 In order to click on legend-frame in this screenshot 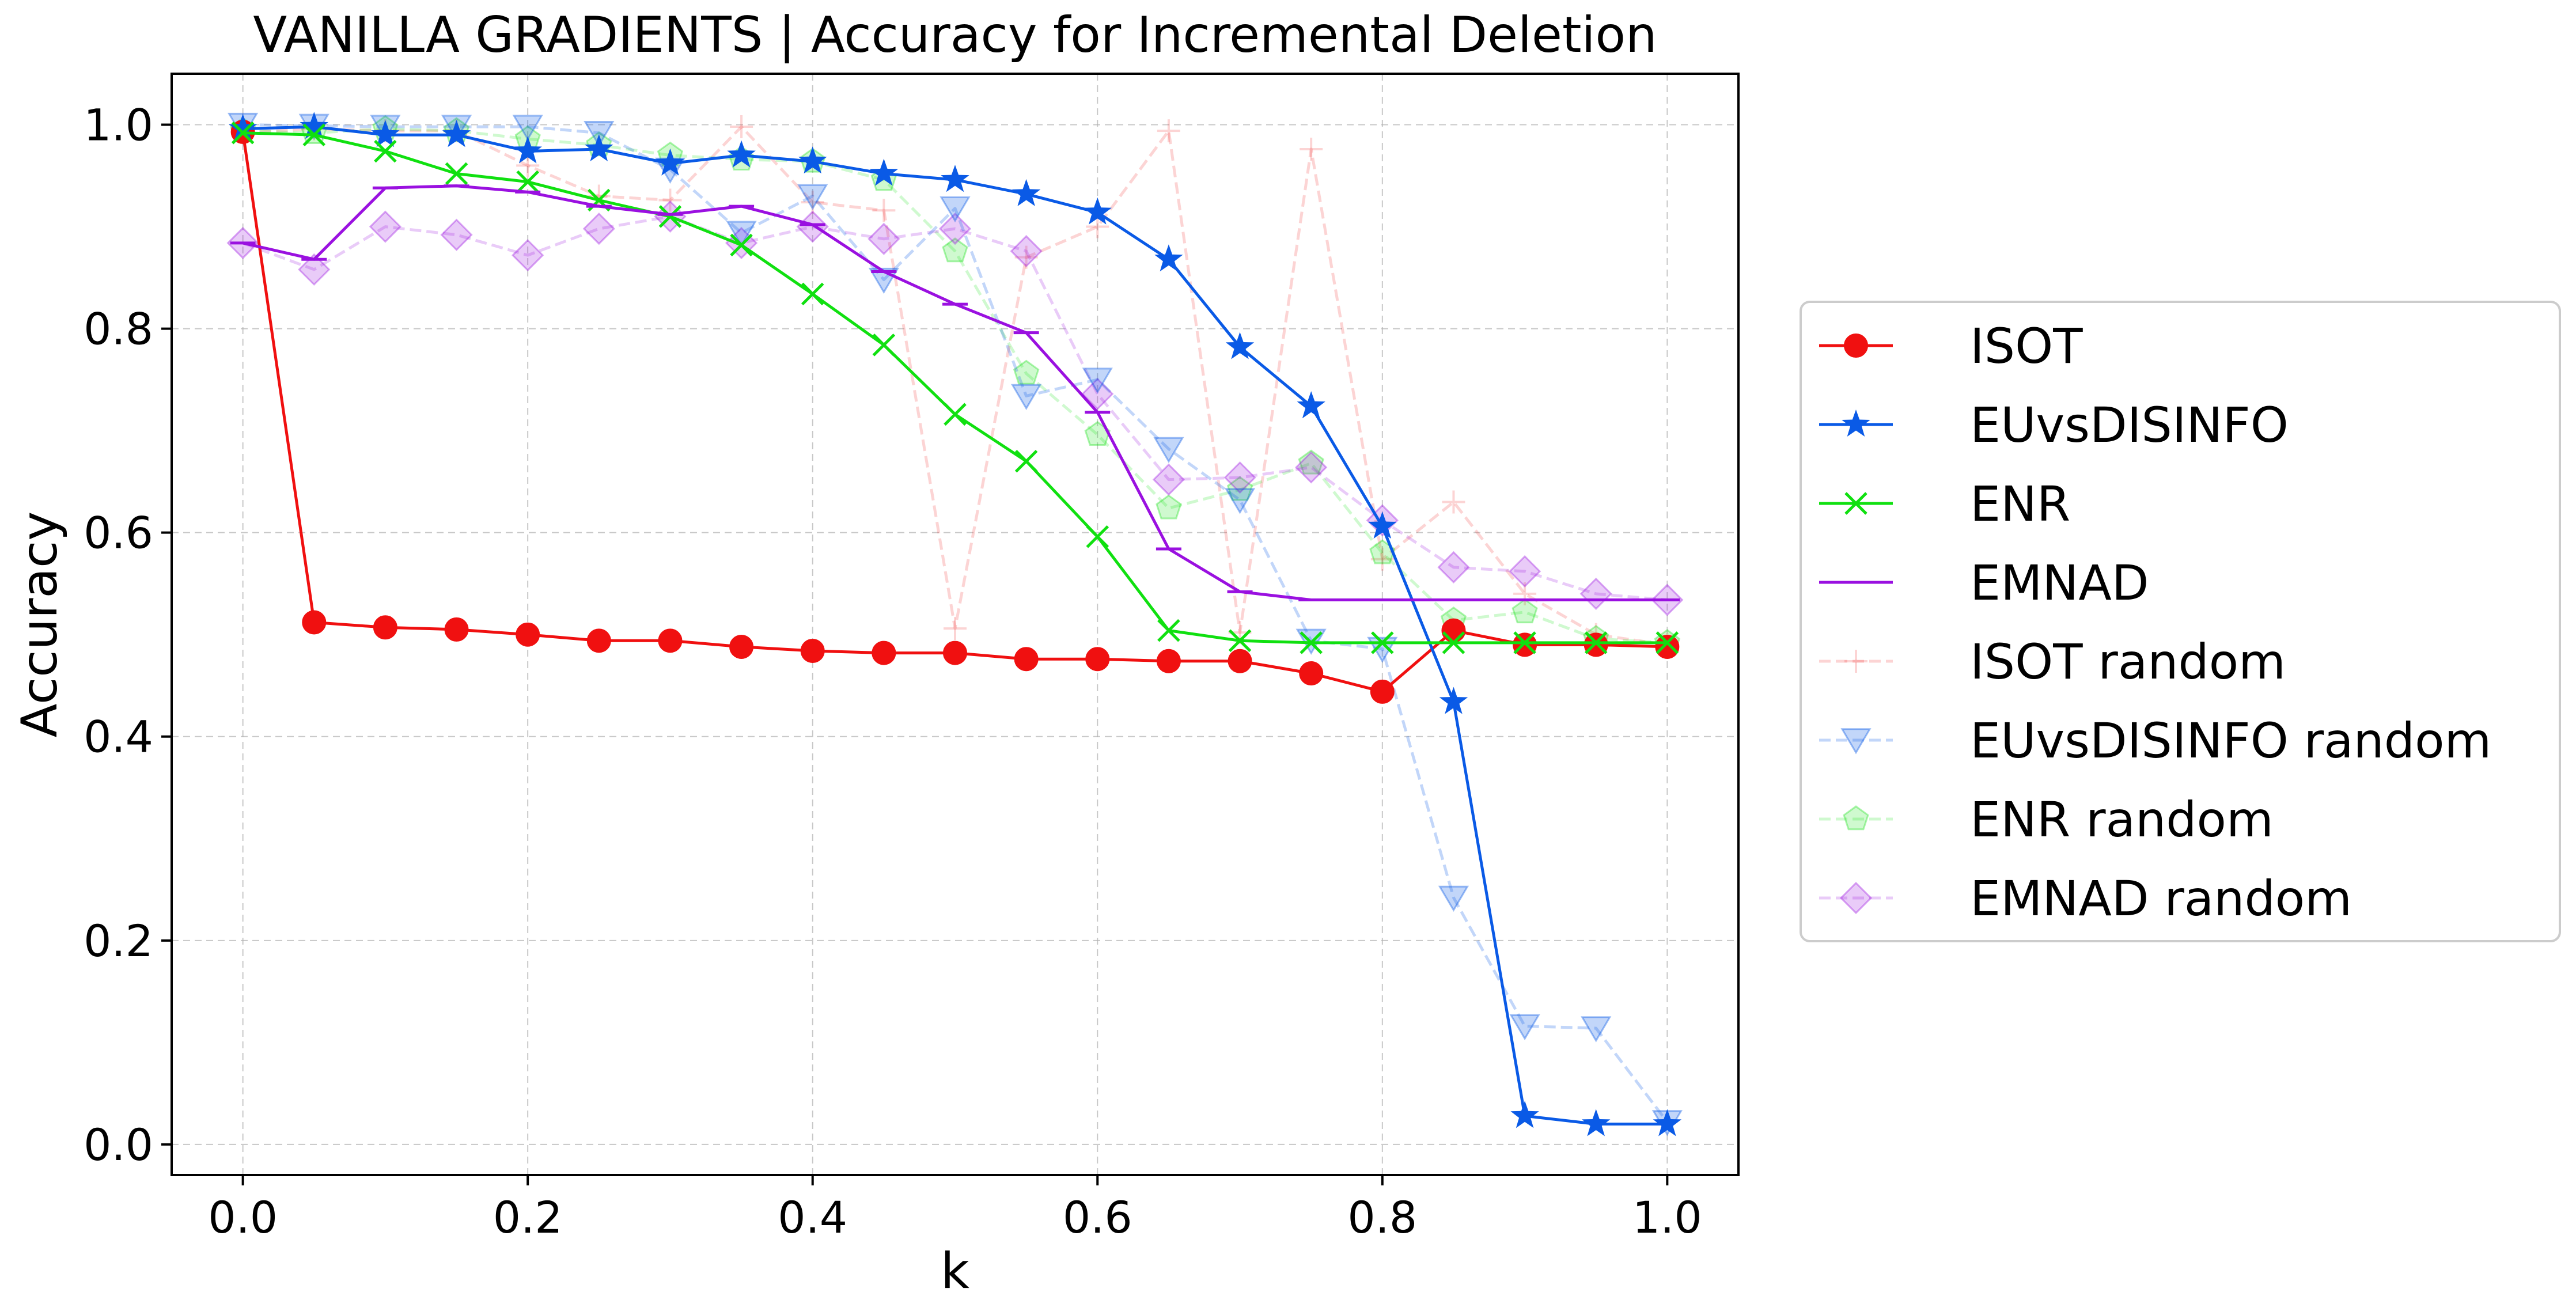, I will do `click(2180, 621)`.